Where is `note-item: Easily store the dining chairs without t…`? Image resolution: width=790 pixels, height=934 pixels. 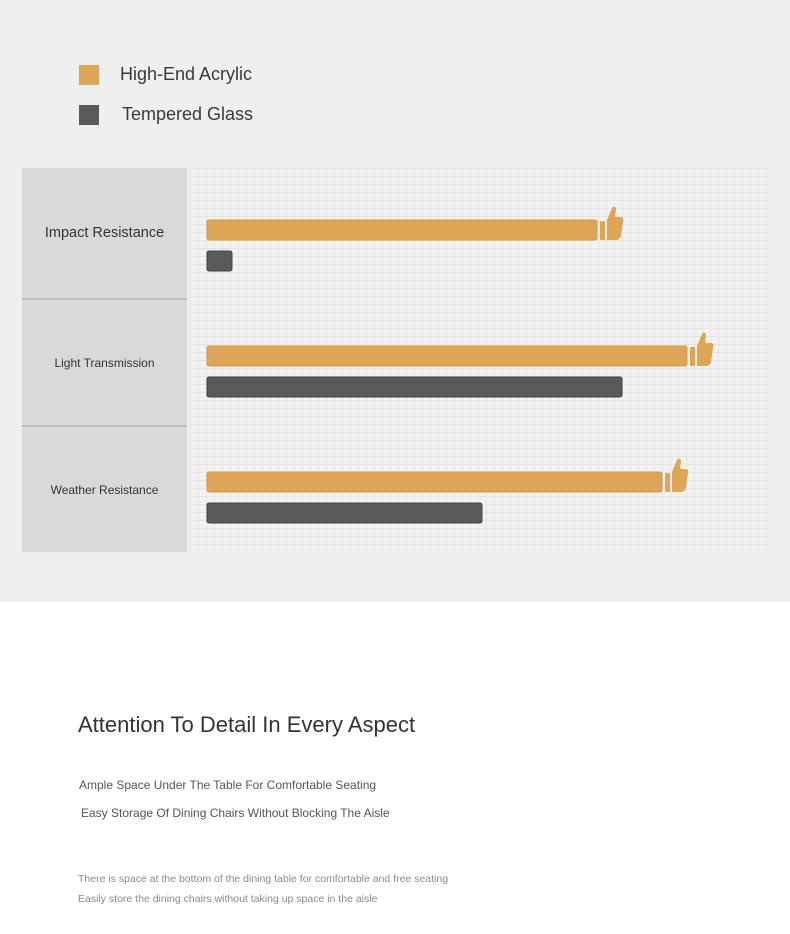
note-item: Easily store the dining chairs without t… is located at coordinates (228, 899).